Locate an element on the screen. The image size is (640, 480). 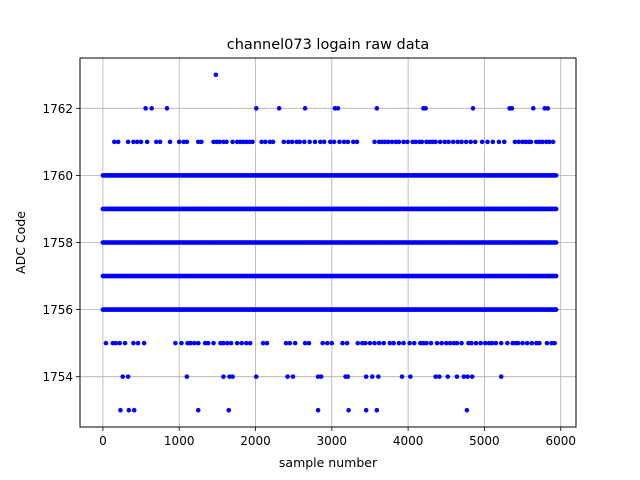
y-tick-label: 1754 is located at coordinates (57, 377).